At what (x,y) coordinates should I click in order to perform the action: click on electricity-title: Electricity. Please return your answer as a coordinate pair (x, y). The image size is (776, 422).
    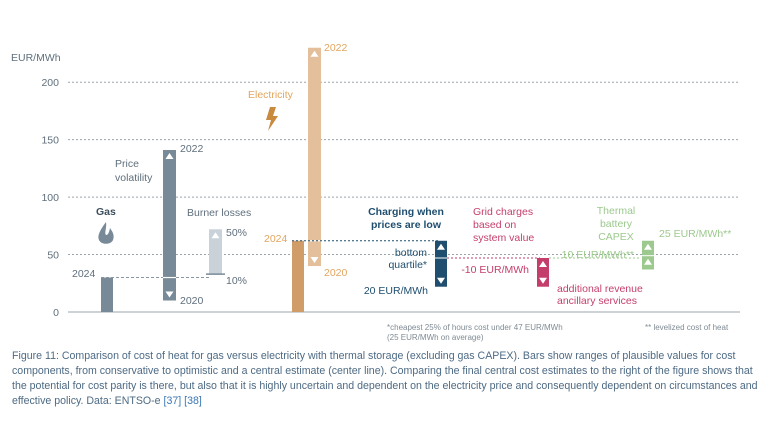
    Looking at the image, I should click on (271, 95).